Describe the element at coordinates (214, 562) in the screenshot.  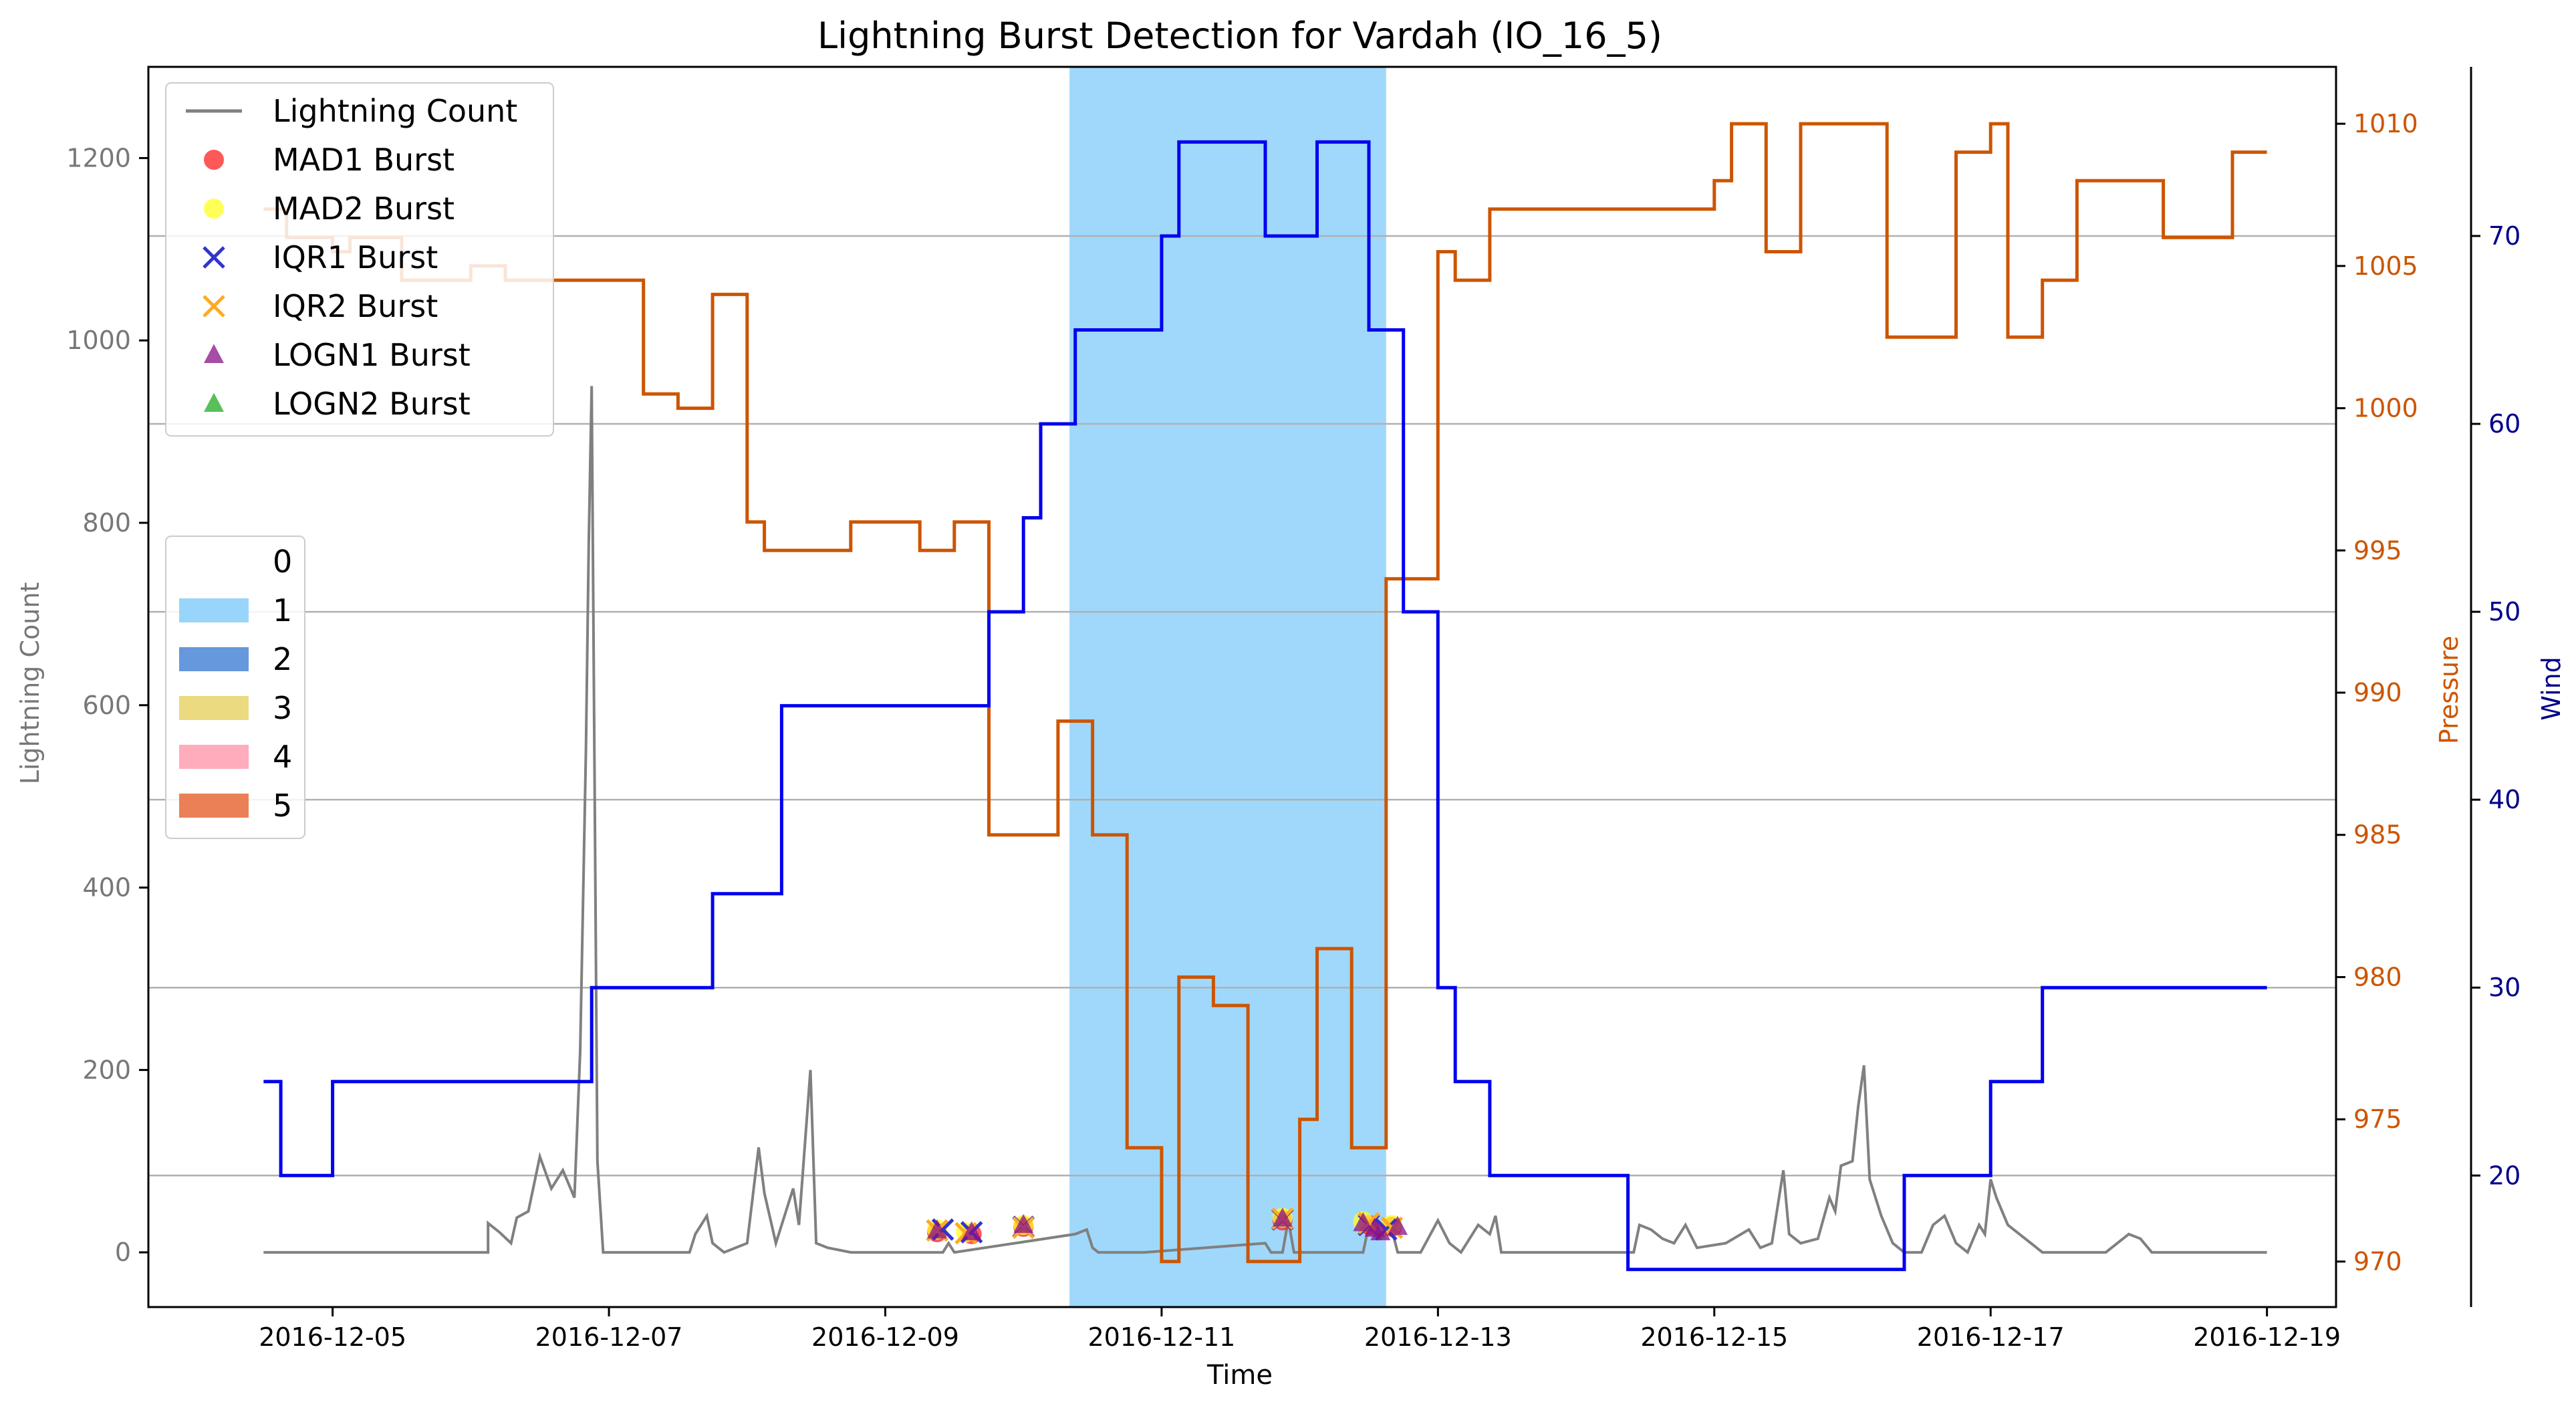
I see `category-legend-entry-0-swatch` at that location.